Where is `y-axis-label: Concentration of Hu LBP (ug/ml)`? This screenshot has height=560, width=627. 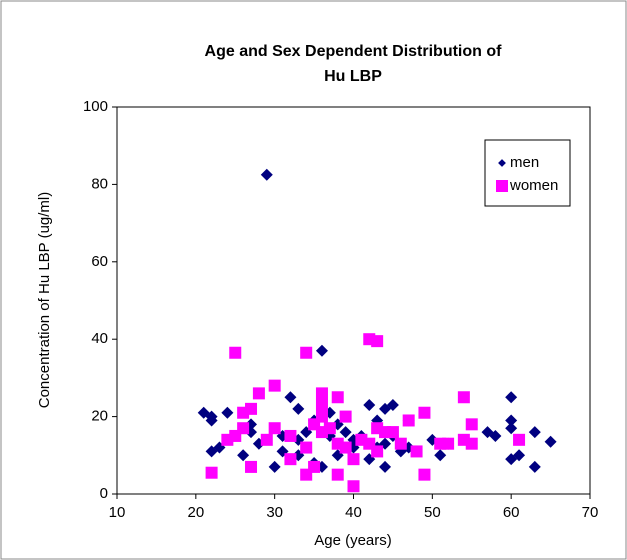 y-axis-label: Concentration of Hu LBP (ug/ml) is located at coordinates (44, 300).